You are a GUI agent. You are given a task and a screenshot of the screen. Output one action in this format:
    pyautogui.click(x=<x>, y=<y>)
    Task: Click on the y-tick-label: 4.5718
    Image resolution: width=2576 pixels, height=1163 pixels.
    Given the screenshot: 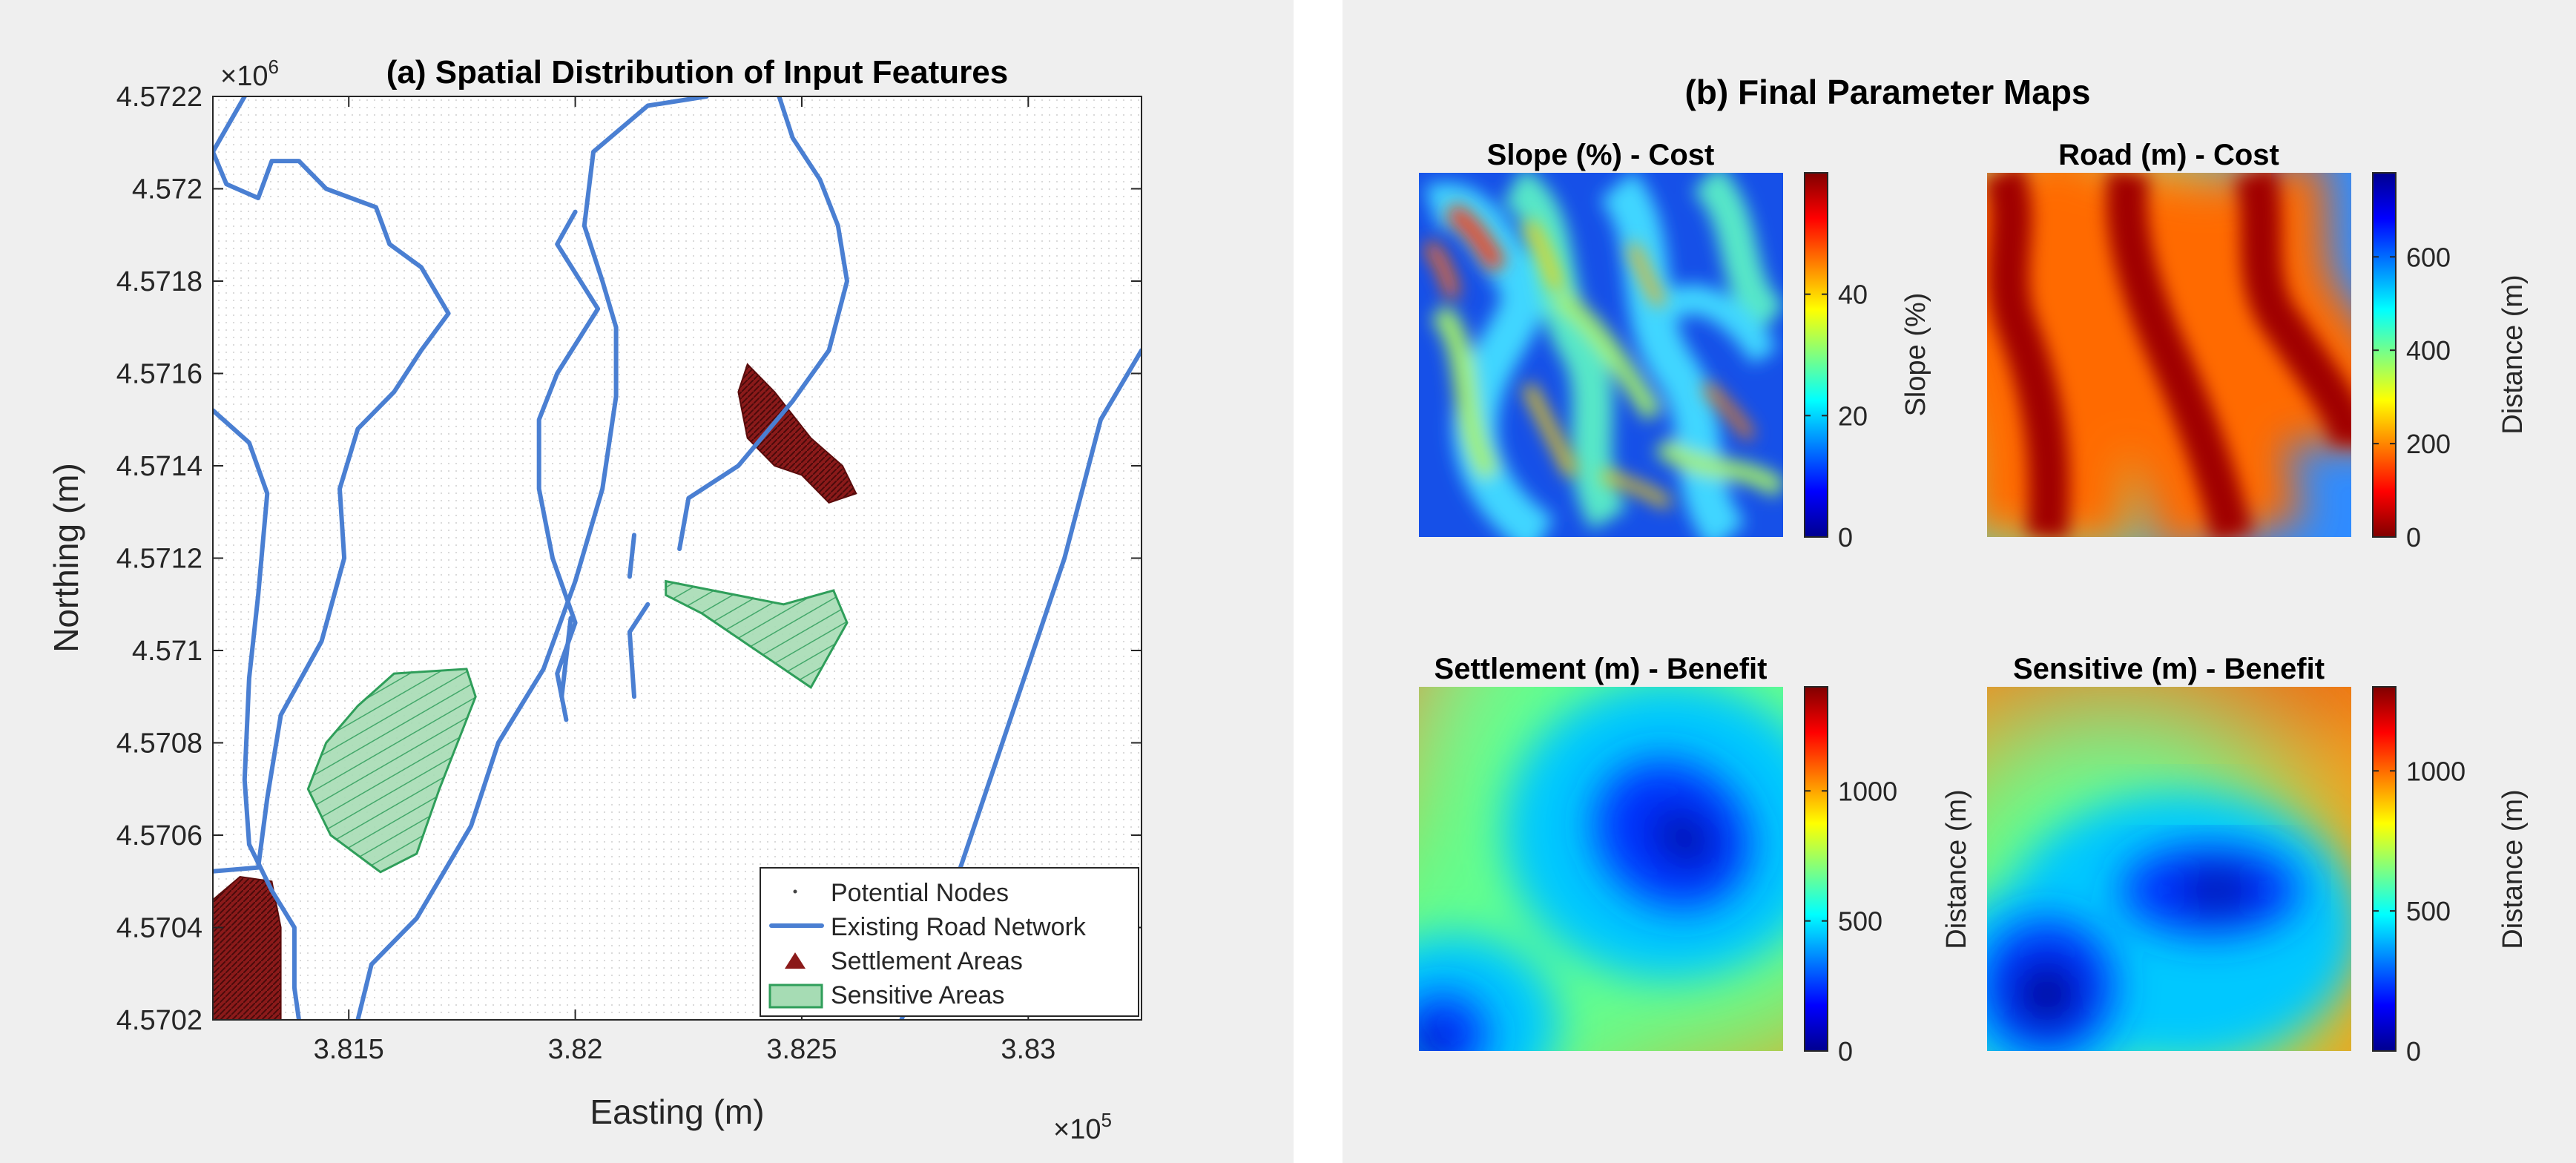 What is the action you would take?
    pyautogui.click(x=159, y=281)
    